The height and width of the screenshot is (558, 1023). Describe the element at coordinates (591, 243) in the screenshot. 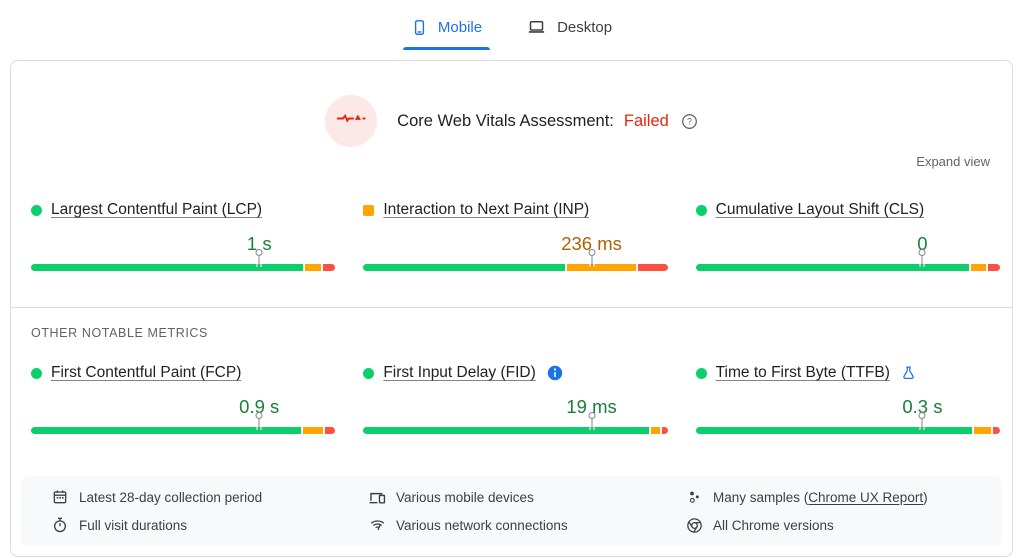

I see `metric-value: 236 ms` at that location.